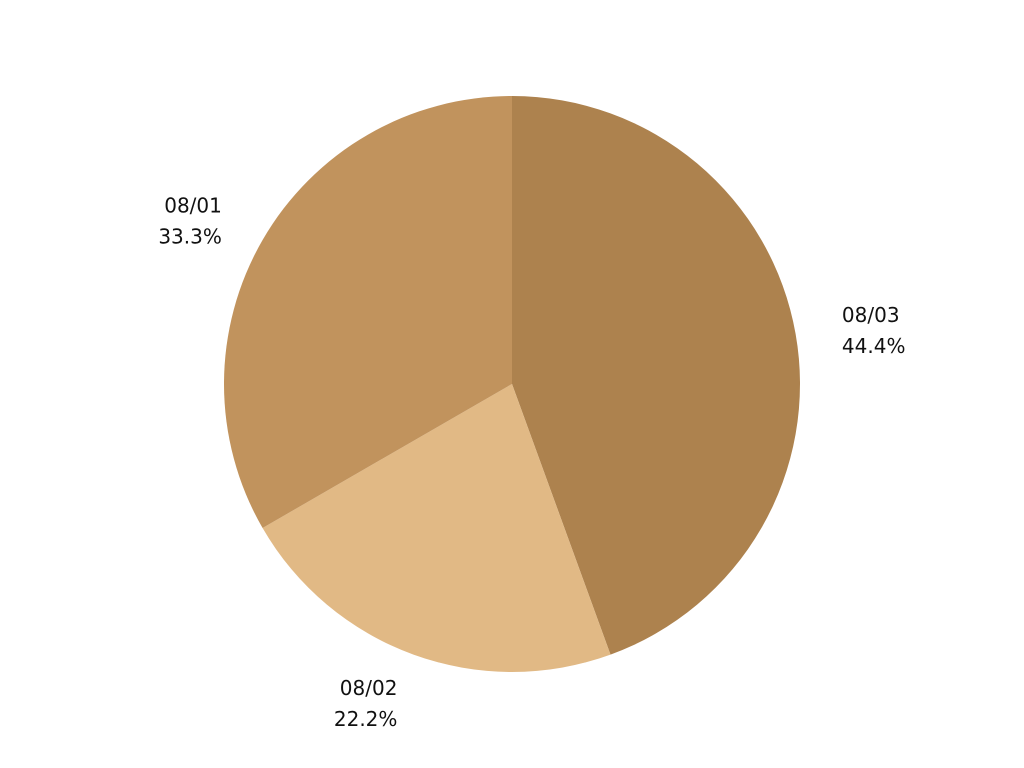 Image resolution: width=1024 pixels, height=768 pixels. I want to click on slice-label-08-01: 08/01 33.3%, so click(190, 221).